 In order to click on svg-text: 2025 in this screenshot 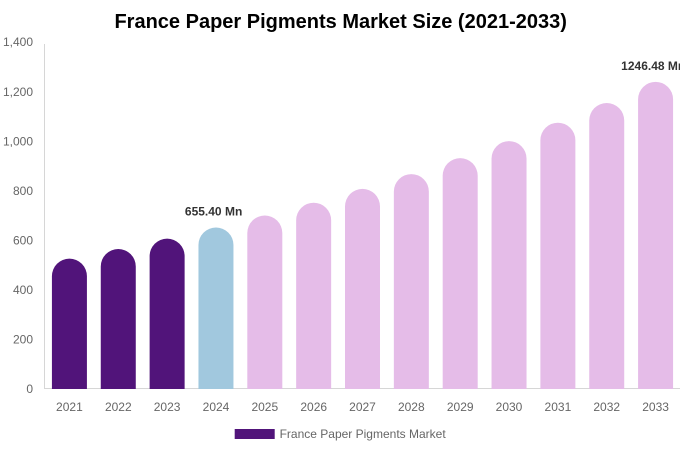, I will do `click(264, 407)`.